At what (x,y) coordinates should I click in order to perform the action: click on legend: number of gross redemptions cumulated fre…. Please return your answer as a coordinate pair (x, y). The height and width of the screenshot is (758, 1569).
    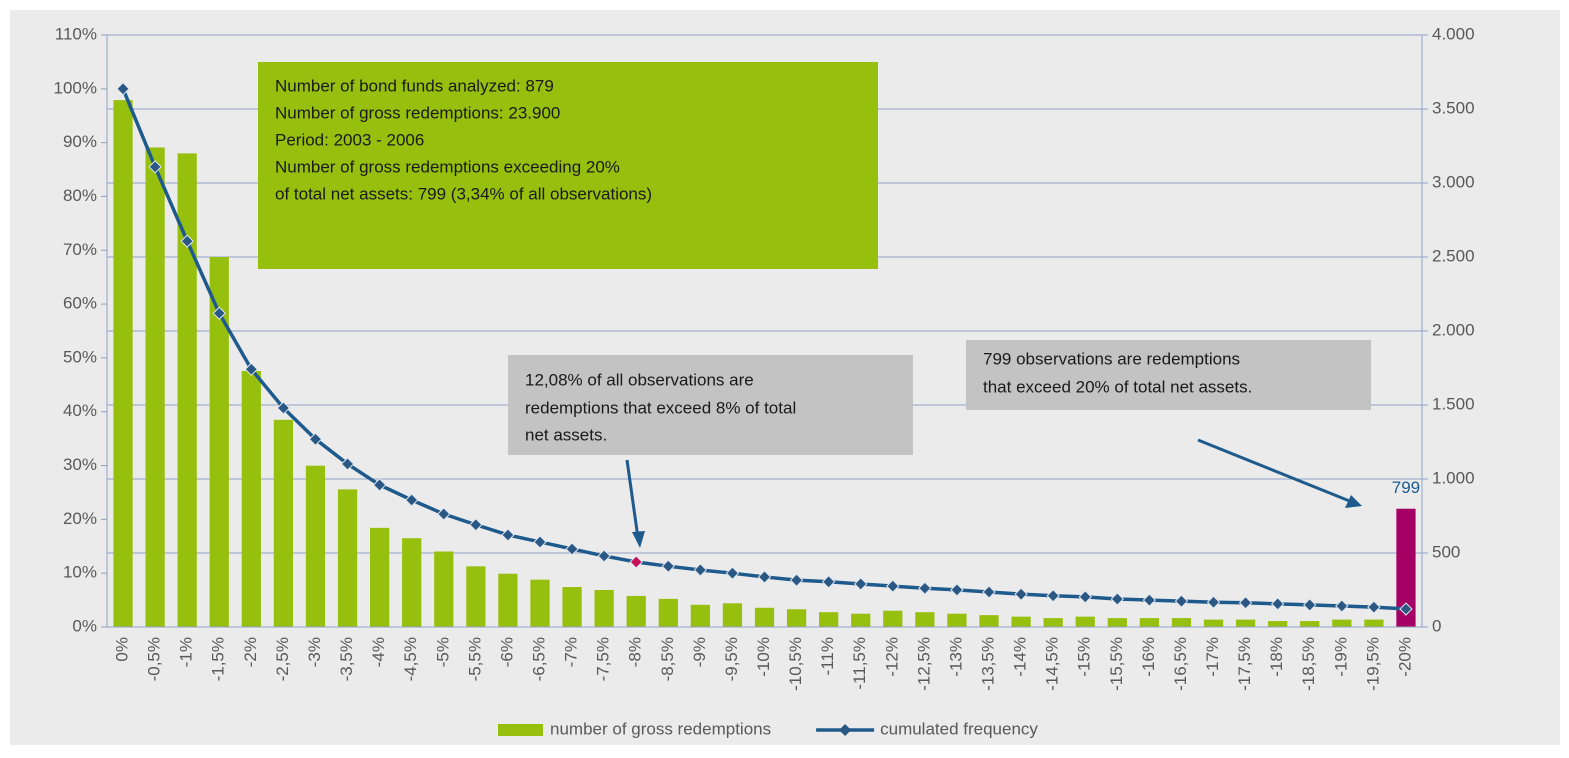
    Looking at the image, I should click on (768, 728).